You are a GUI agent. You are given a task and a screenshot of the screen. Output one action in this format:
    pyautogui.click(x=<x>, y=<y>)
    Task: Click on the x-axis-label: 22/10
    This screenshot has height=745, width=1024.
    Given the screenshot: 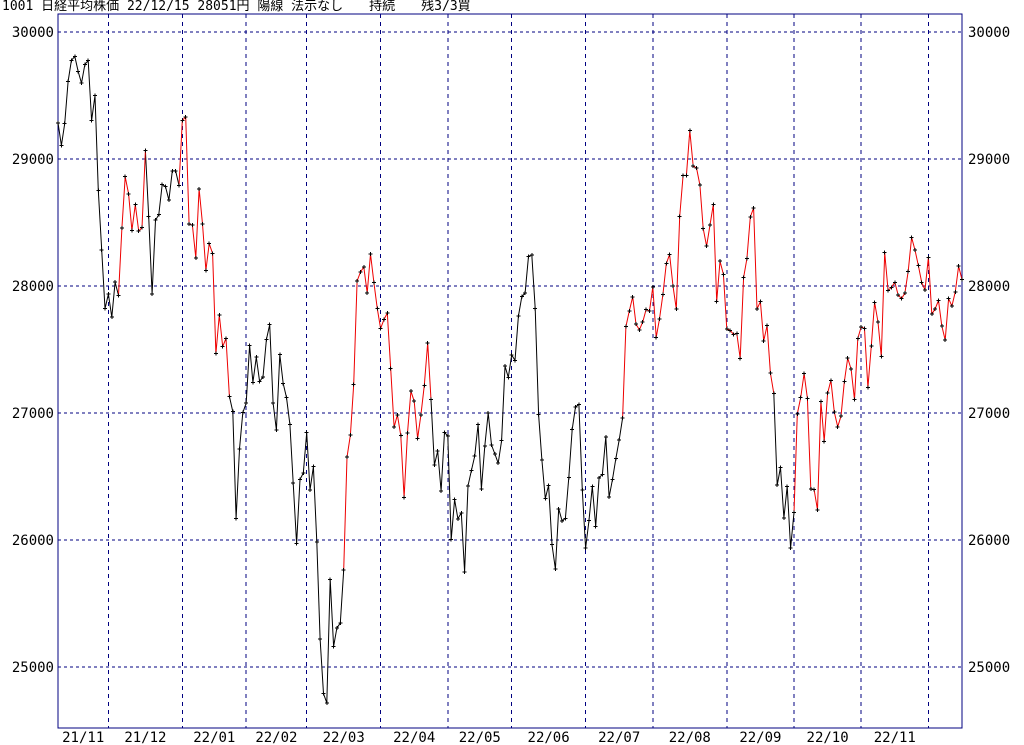 What is the action you would take?
    pyautogui.click(x=828, y=737)
    